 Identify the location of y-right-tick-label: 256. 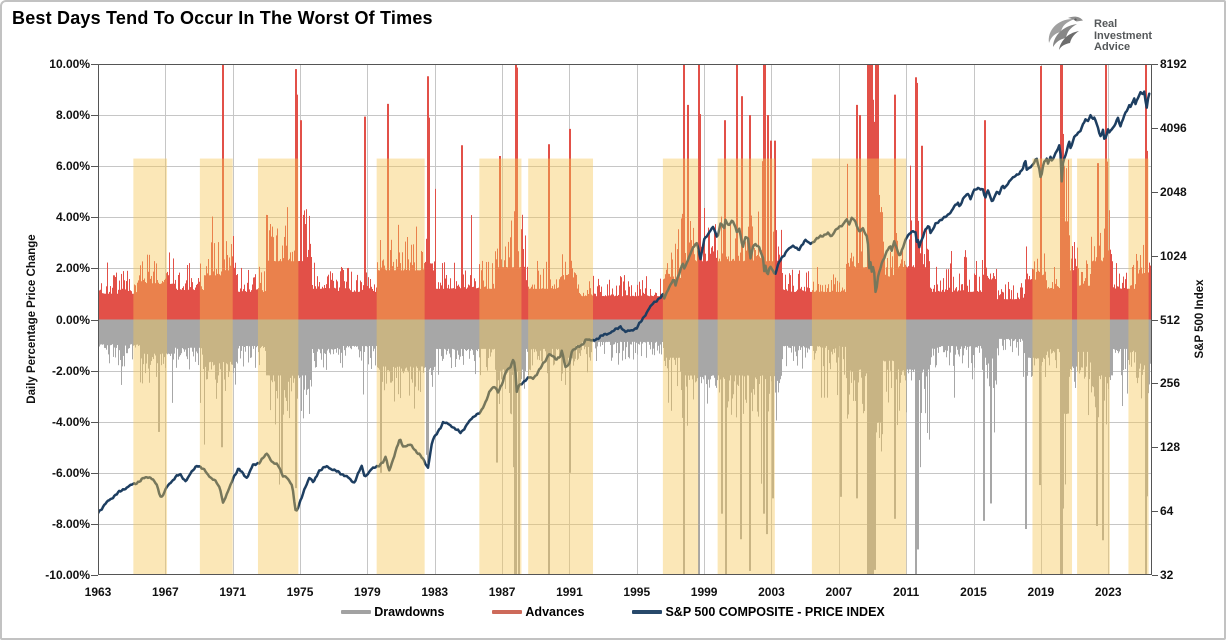
(1170, 383).